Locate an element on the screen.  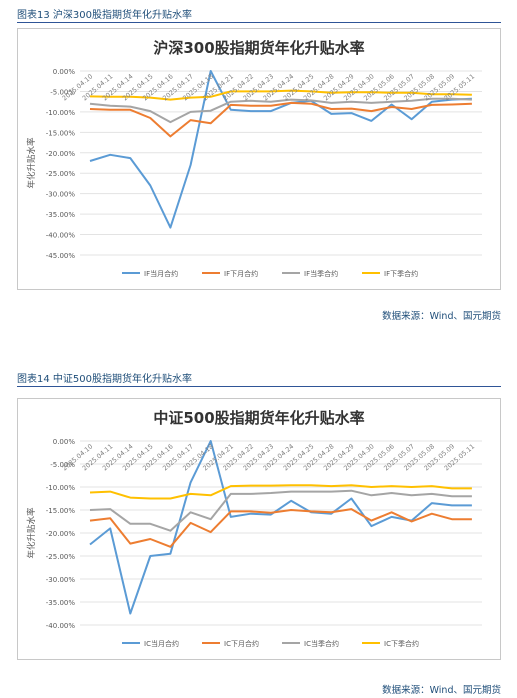
legend-label: IC下月合约 is located at coordinates (241, 643).